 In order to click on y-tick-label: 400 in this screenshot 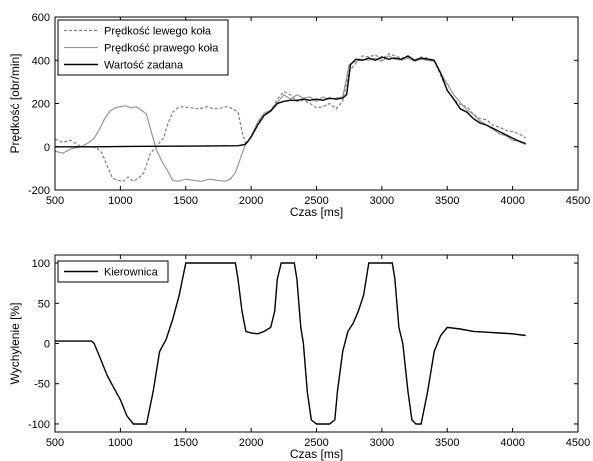, I will do `click(41, 61)`.